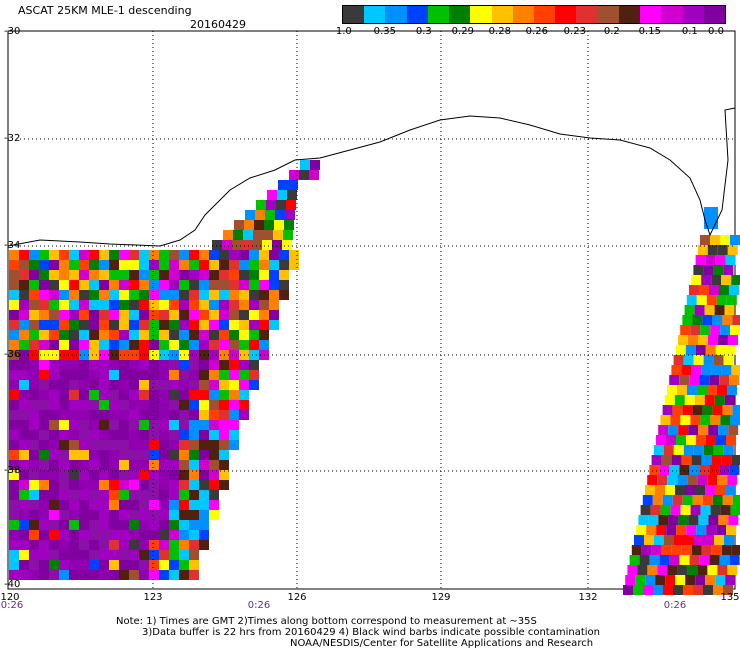  Describe the element at coordinates (12, 584) in the screenshot. I see `lat-label: -40` at that location.